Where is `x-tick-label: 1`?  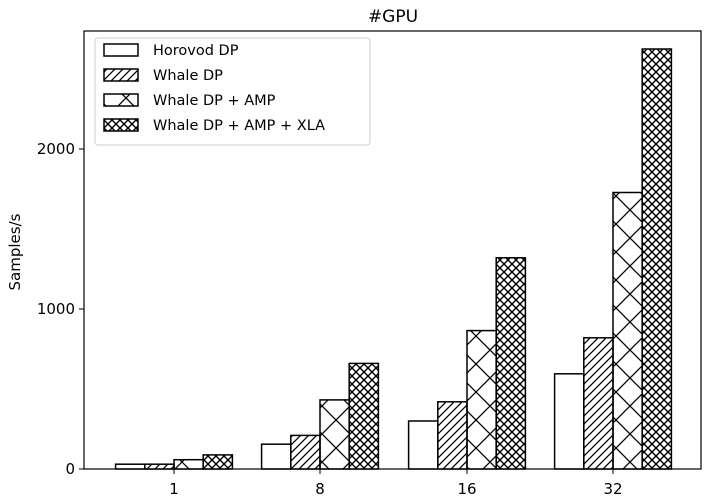
x-tick-label: 1 is located at coordinates (174, 489).